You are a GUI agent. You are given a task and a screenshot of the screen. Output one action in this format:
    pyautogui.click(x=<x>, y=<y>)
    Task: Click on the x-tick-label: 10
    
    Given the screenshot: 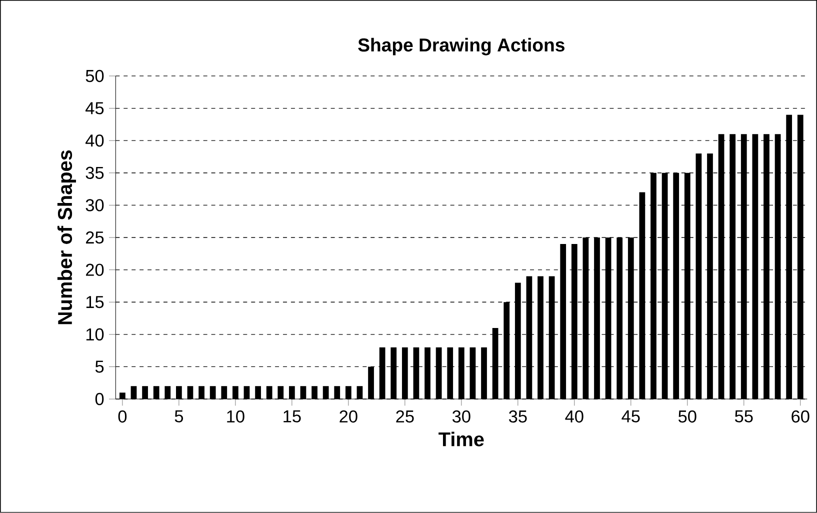 What is the action you would take?
    pyautogui.click(x=235, y=416)
    